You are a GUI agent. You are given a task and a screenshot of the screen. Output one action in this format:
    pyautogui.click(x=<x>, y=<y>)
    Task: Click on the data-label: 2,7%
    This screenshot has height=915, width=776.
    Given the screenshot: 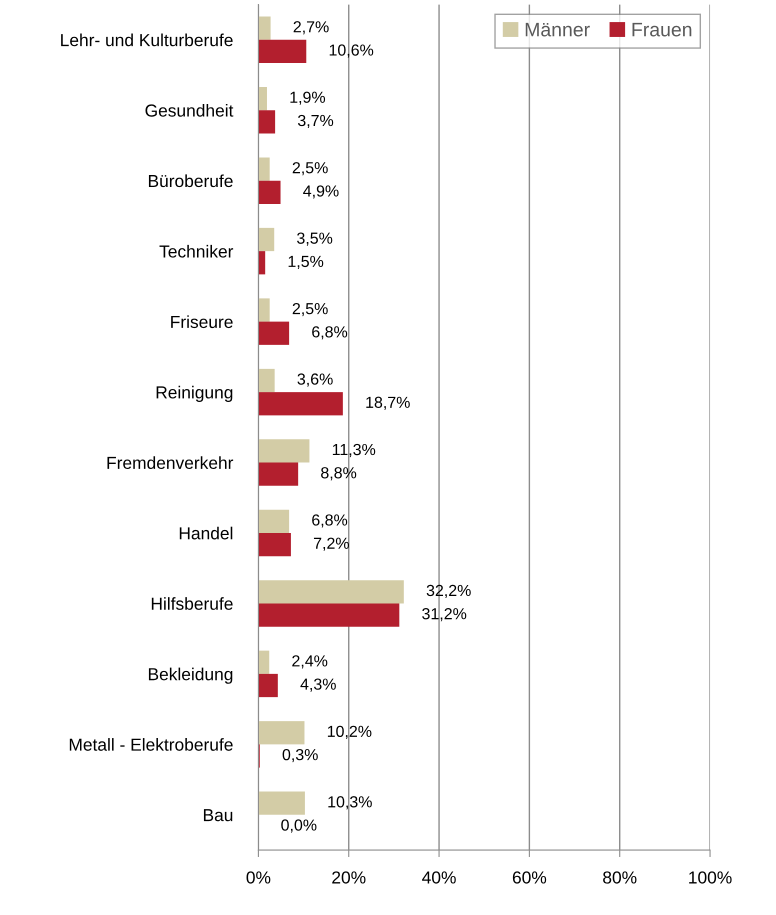 What is the action you would take?
    pyautogui.click(x=311, y=27)
    